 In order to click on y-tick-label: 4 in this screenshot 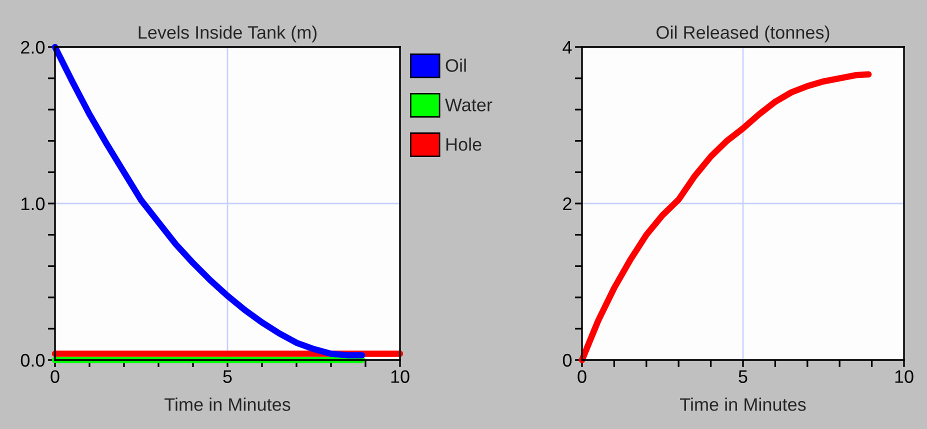, I will do `click(567, 47)`.